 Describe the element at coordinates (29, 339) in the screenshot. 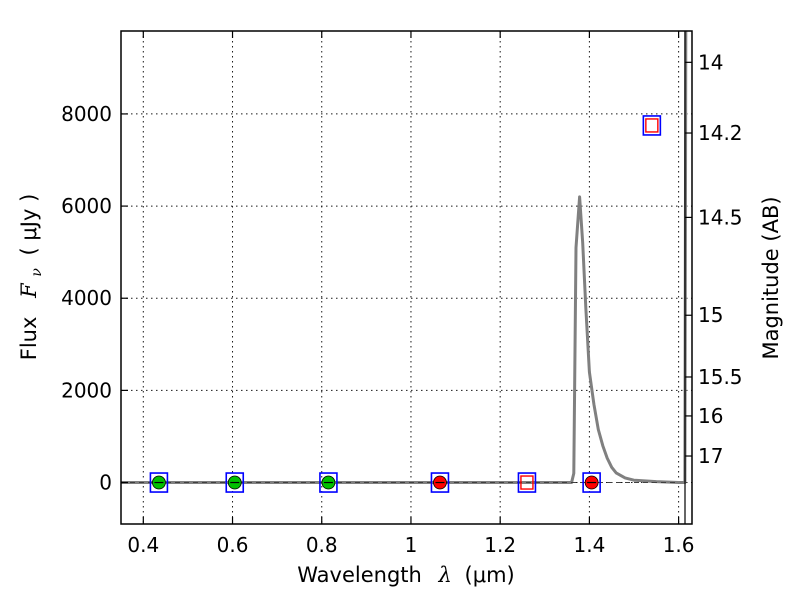

I see `y-axis-label-text: Flux` at that location.